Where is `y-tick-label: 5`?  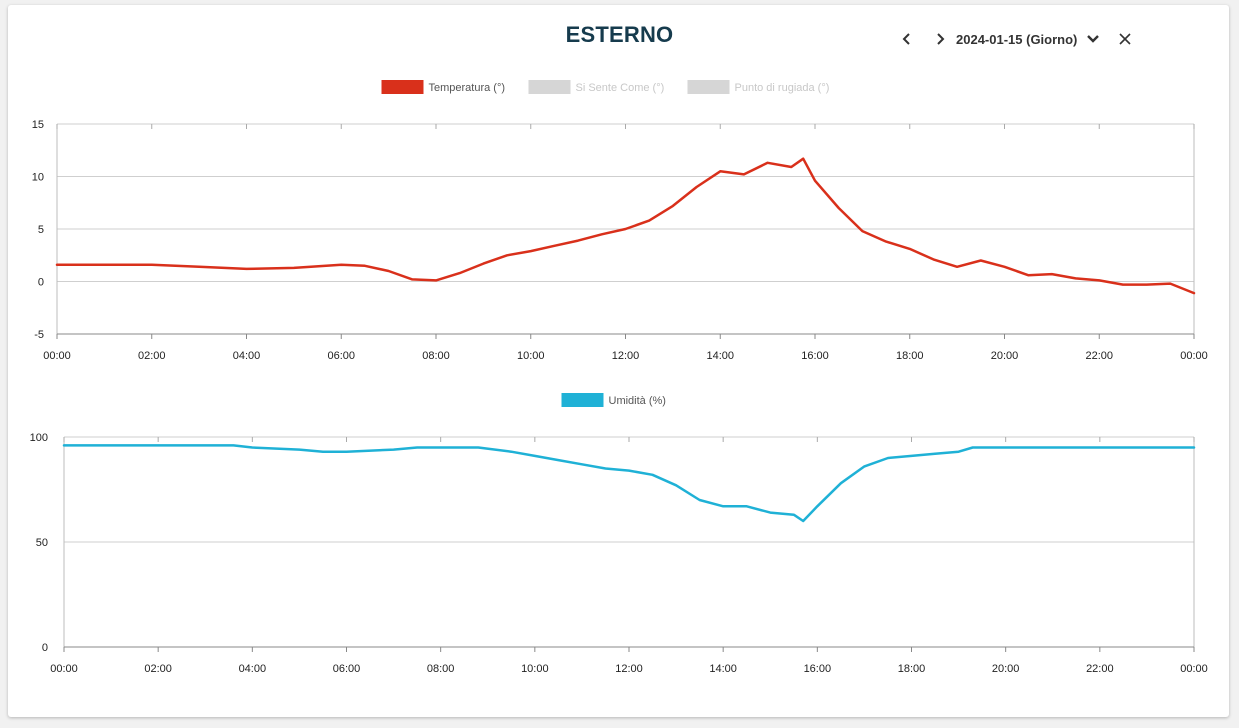 y-tick-label: 5 is located at coordinates (41, 230).